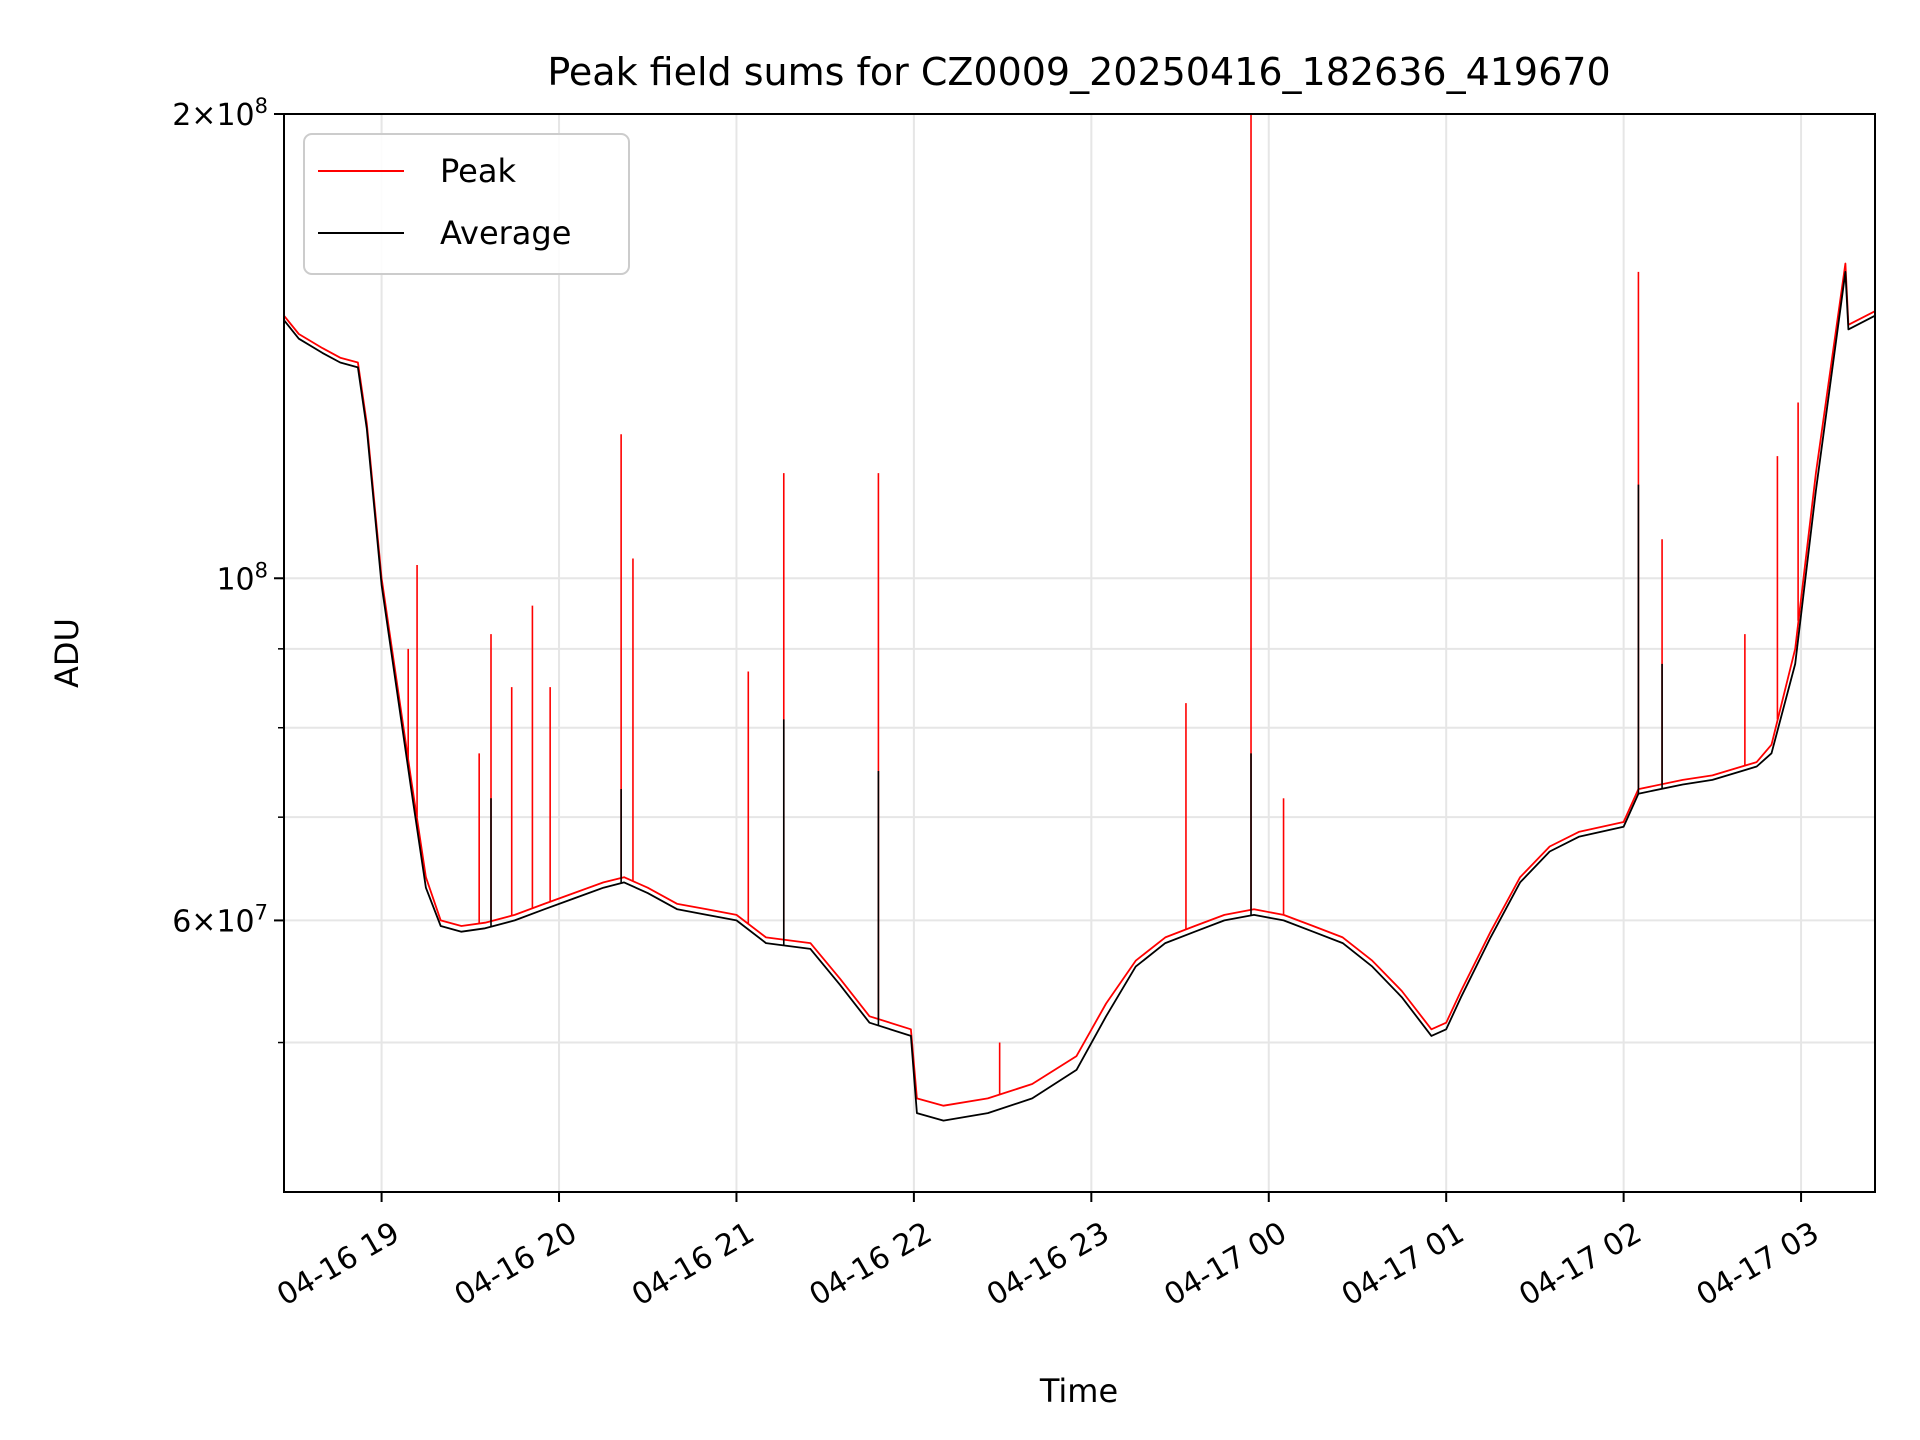 Image resolution: width=1920 pixels, height=1440 pixels. Describe the element at coordinates (505, 233) in the screenshot. I see `legend-label-average: Average` at that location.